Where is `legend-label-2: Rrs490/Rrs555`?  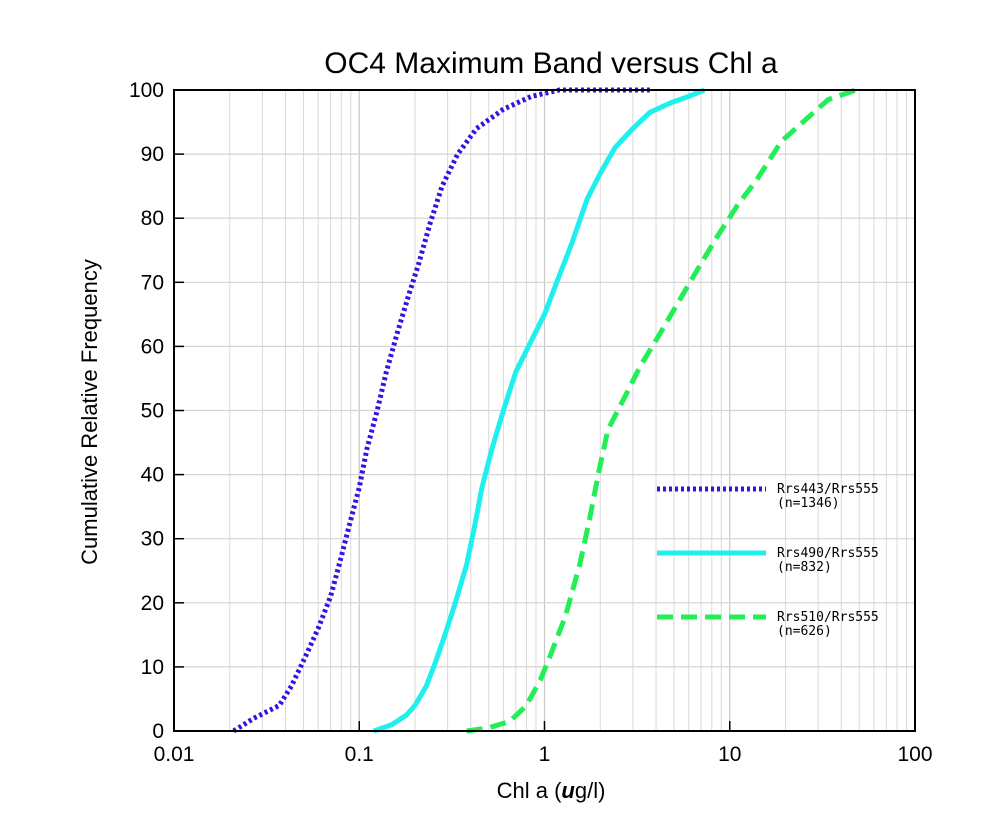 legend-label-2: Rrs490/Rrs555 is located at coordinates (828, 553).